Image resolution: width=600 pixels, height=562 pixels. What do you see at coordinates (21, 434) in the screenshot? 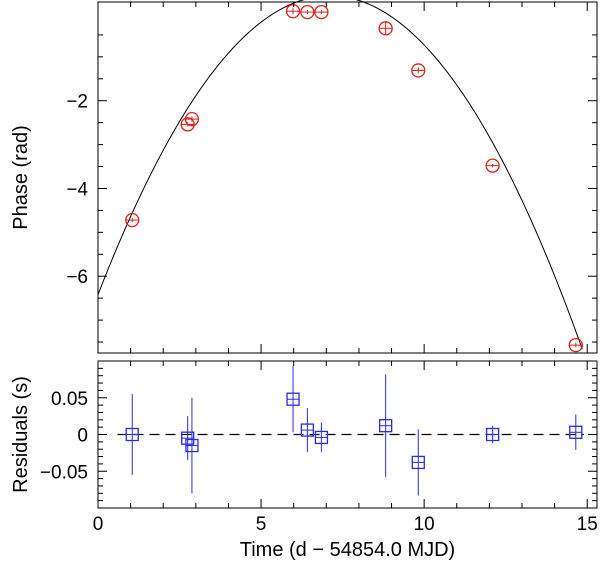
I see `residuals-y-axis-label: Residuals (s)` at bounding box center [21, 434].